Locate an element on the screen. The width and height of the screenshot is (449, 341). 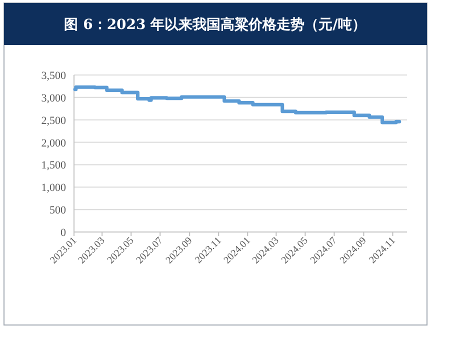
y-tick-label: 1,000 is located at coordinates (53, 188).